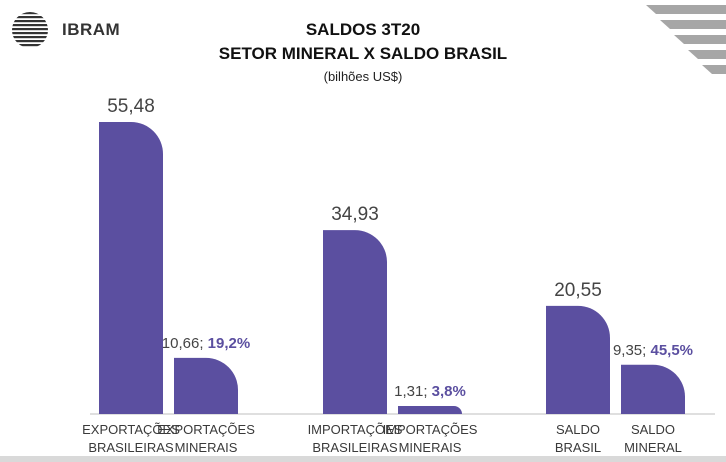 The width and height of the screenshot is (726, 462). Describe the element at coordinates (355, 447) in the screenshot. I see `category-label-2-1: BRASILEIRAS` at that location.